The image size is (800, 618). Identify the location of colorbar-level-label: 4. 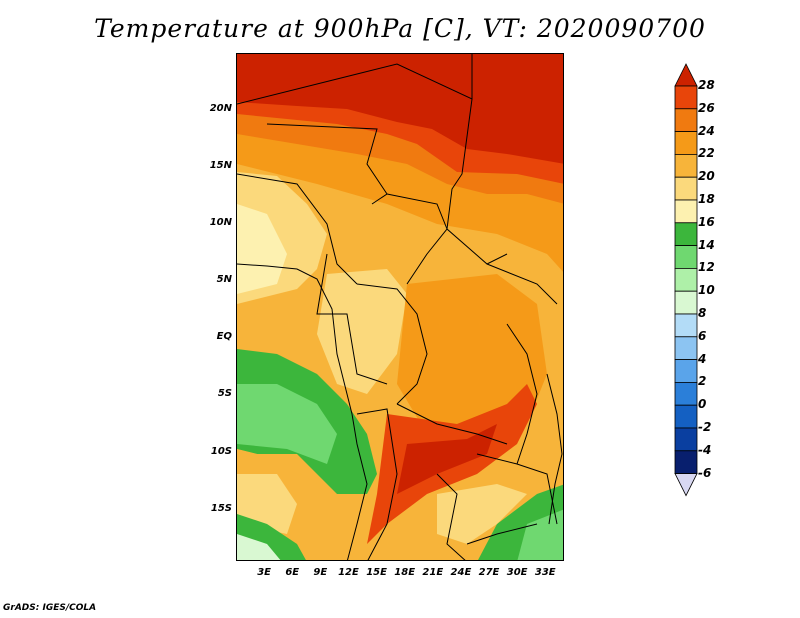
(702, 358).